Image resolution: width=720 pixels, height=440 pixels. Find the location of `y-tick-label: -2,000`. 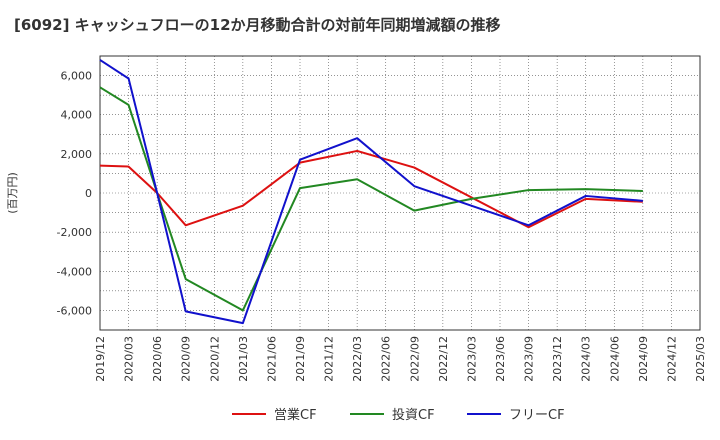

y-tick-label: -2,000 is located at coordinates (74, 232).